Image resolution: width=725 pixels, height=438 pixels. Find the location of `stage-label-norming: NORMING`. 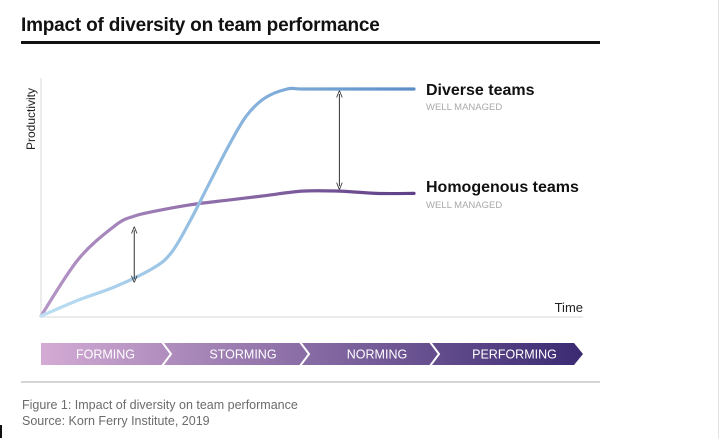

stage-label-norming: NORMING is located at coordinates (377, 355).